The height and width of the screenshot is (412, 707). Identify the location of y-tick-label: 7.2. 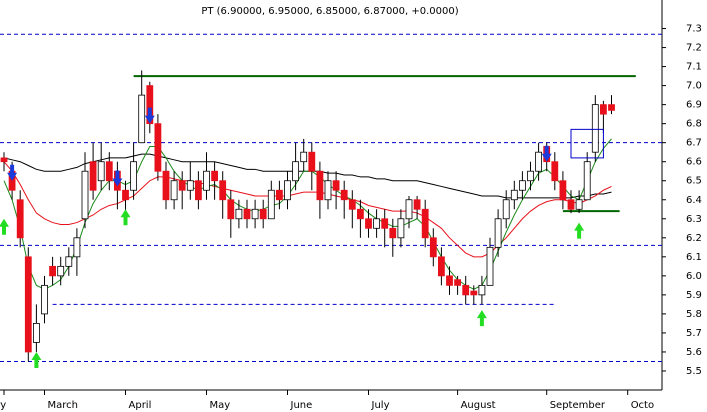
(694, 48).